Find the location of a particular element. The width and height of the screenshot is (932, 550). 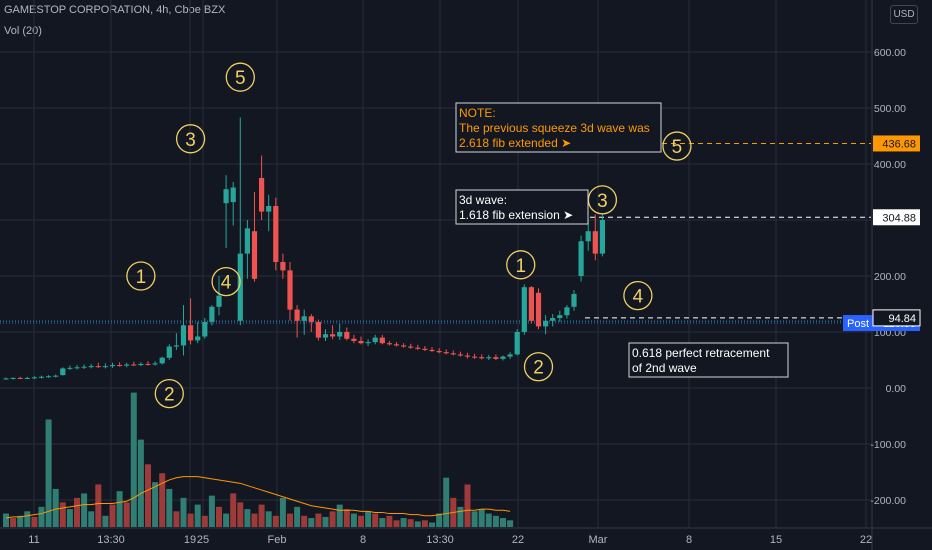

x-tick-label: 22 is located at coordinates (518, 540).